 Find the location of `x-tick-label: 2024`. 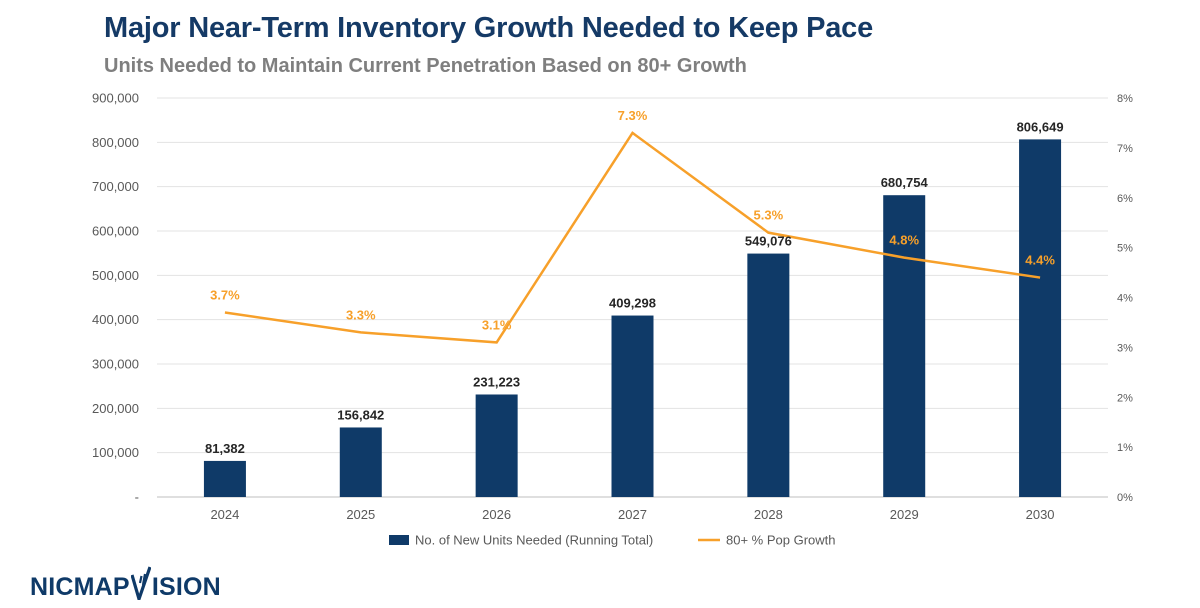

x-tick-label: 2024 is located at coordinates (224, 514).